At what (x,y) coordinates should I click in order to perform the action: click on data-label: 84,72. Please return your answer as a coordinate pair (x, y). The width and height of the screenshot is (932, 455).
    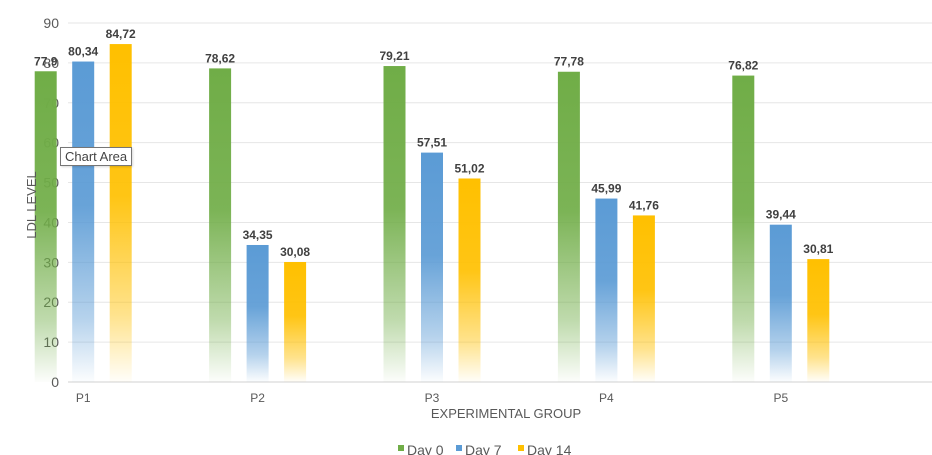
    Looking at the image, I should click on (121, 34).